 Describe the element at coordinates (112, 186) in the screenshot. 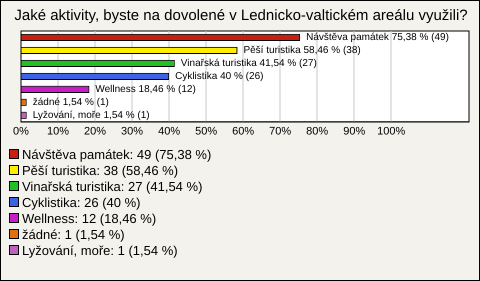

I see `text: Vinařská turistika: 27 (41,54 %)` at that location.